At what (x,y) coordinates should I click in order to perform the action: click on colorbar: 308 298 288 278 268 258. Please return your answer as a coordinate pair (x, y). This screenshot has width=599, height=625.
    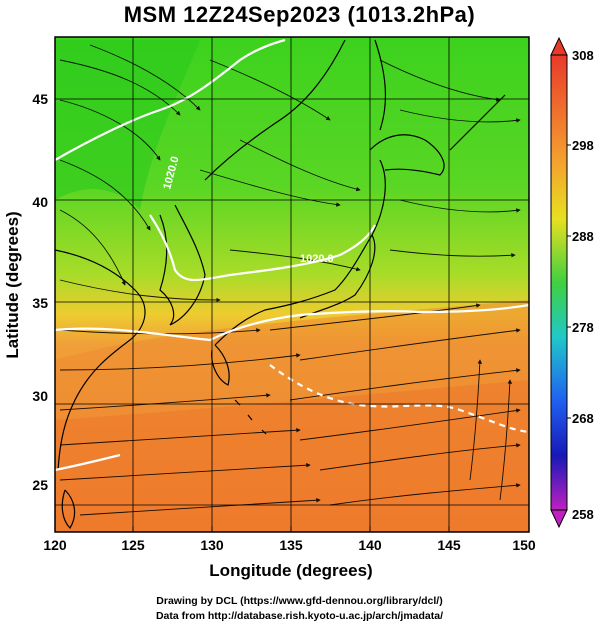
    Looking at the image, I should click on (572, 282).